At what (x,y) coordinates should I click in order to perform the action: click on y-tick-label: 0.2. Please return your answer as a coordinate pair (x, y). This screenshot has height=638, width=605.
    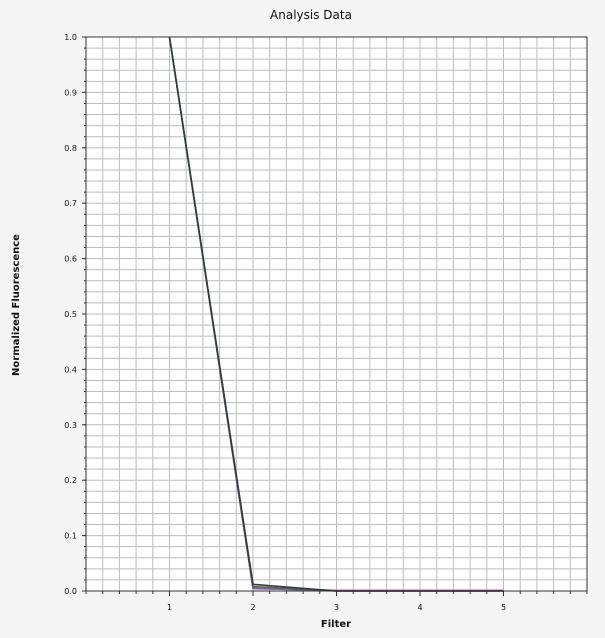
    Looking at the image, I should click on (70, 480).